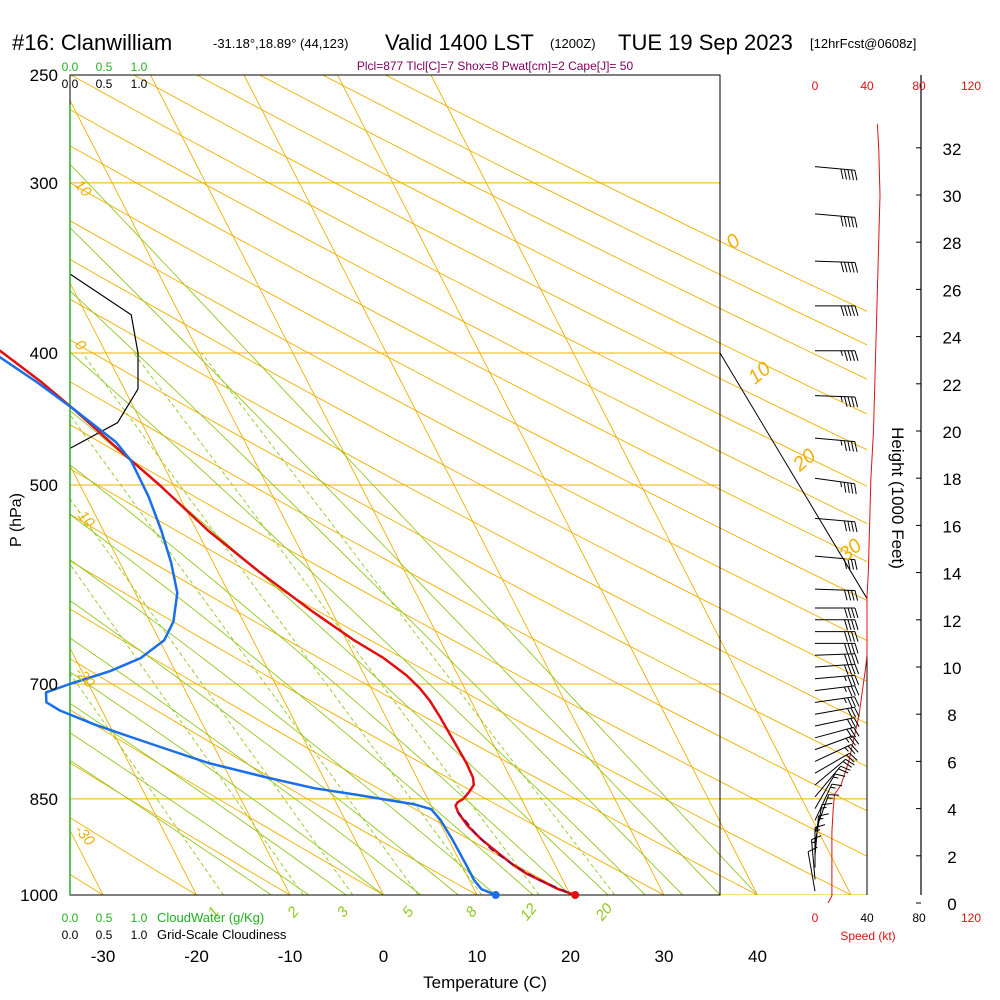  I want to click on y-axis-title: P (hPa), so click(16, 520).